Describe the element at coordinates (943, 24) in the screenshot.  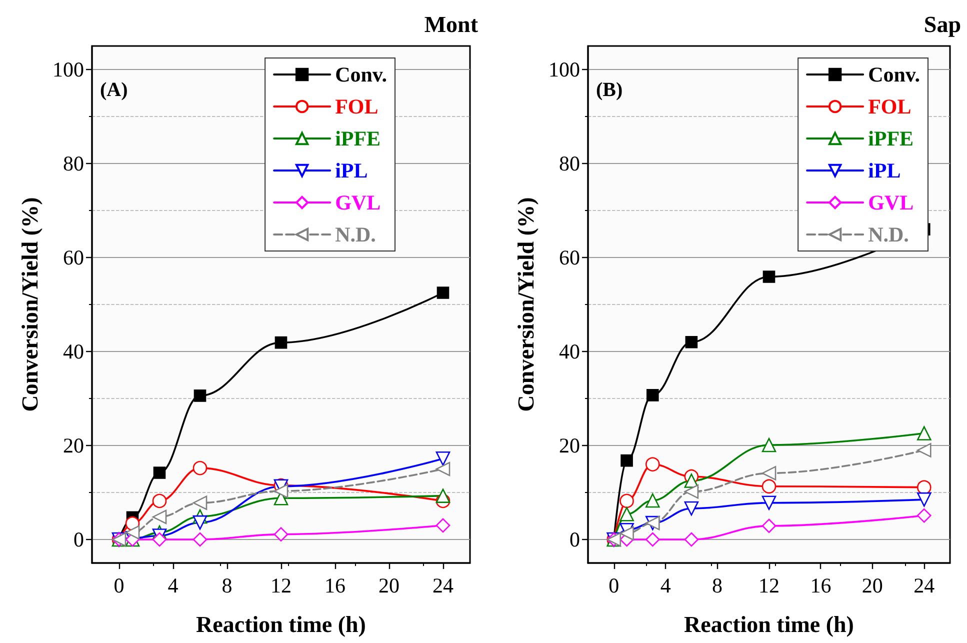
I see `chart-title: Sap` at that location.